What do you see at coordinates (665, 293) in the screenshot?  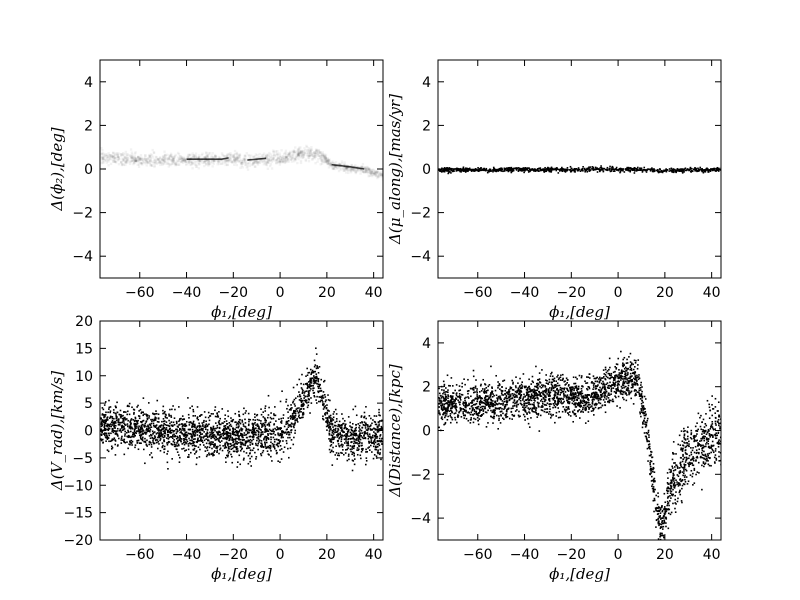 I see `x-tick-label: 20` at bounding box center [665, 293].